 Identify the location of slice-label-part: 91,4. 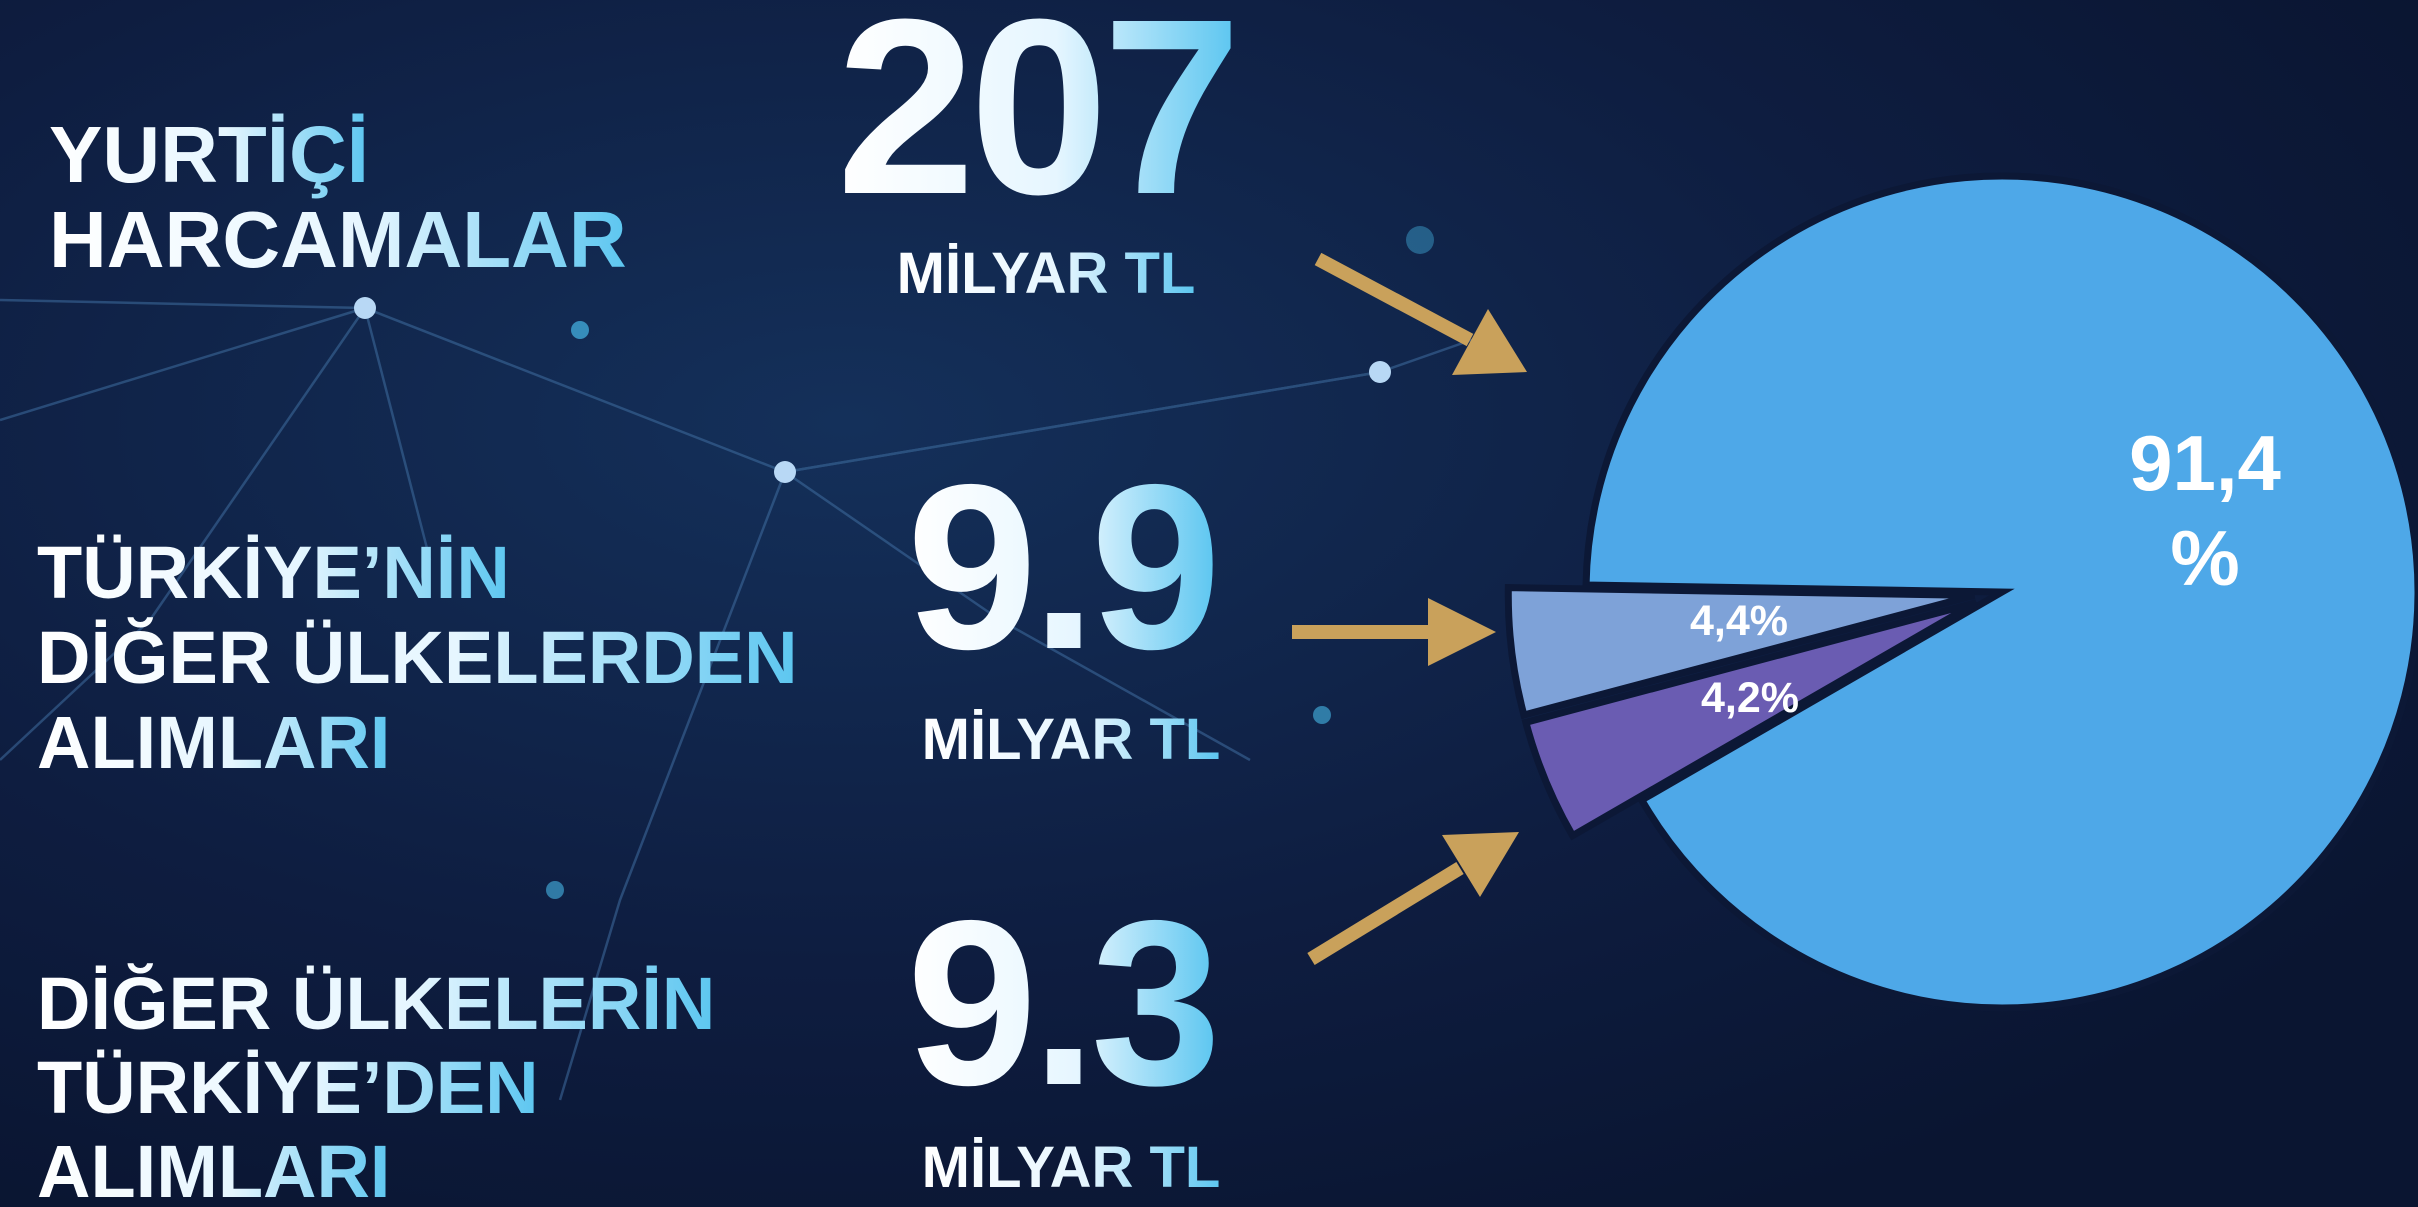
(2205, 463).